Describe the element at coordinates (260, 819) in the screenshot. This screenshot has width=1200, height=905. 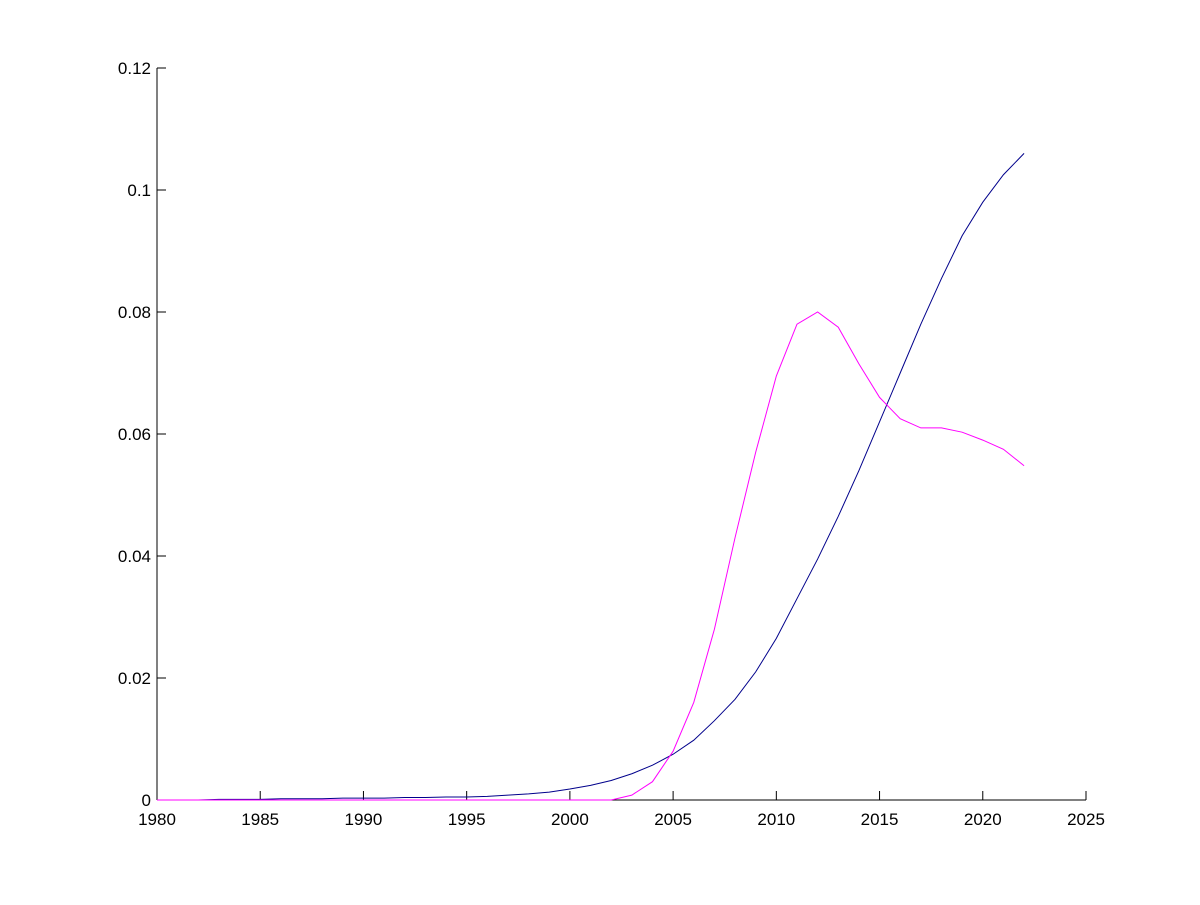
I see `x-tick-label: 1985` at that location.